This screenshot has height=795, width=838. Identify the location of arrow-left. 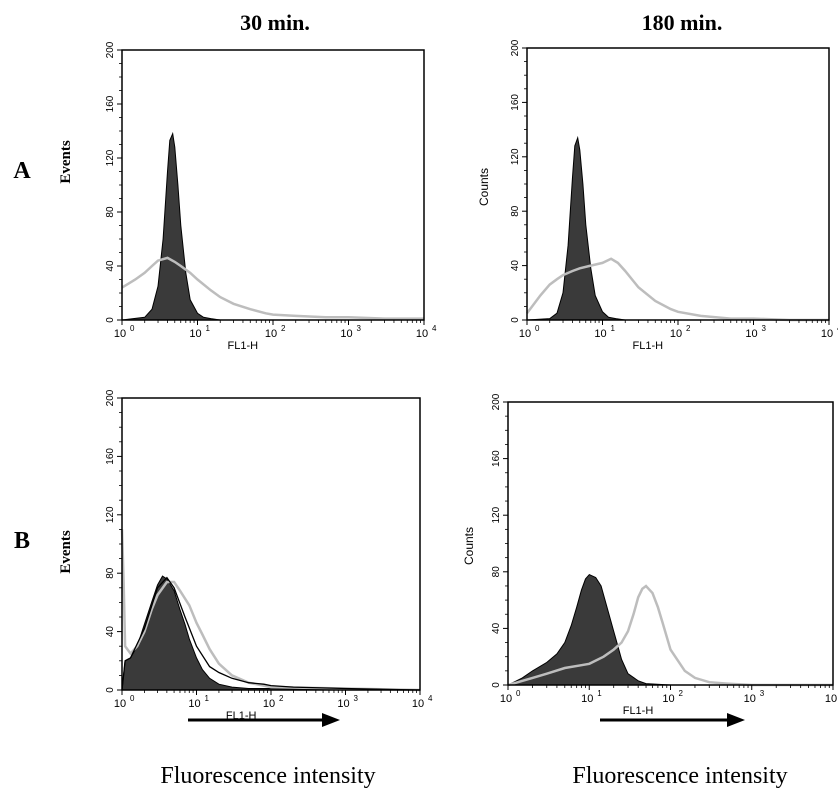
(264, 720).